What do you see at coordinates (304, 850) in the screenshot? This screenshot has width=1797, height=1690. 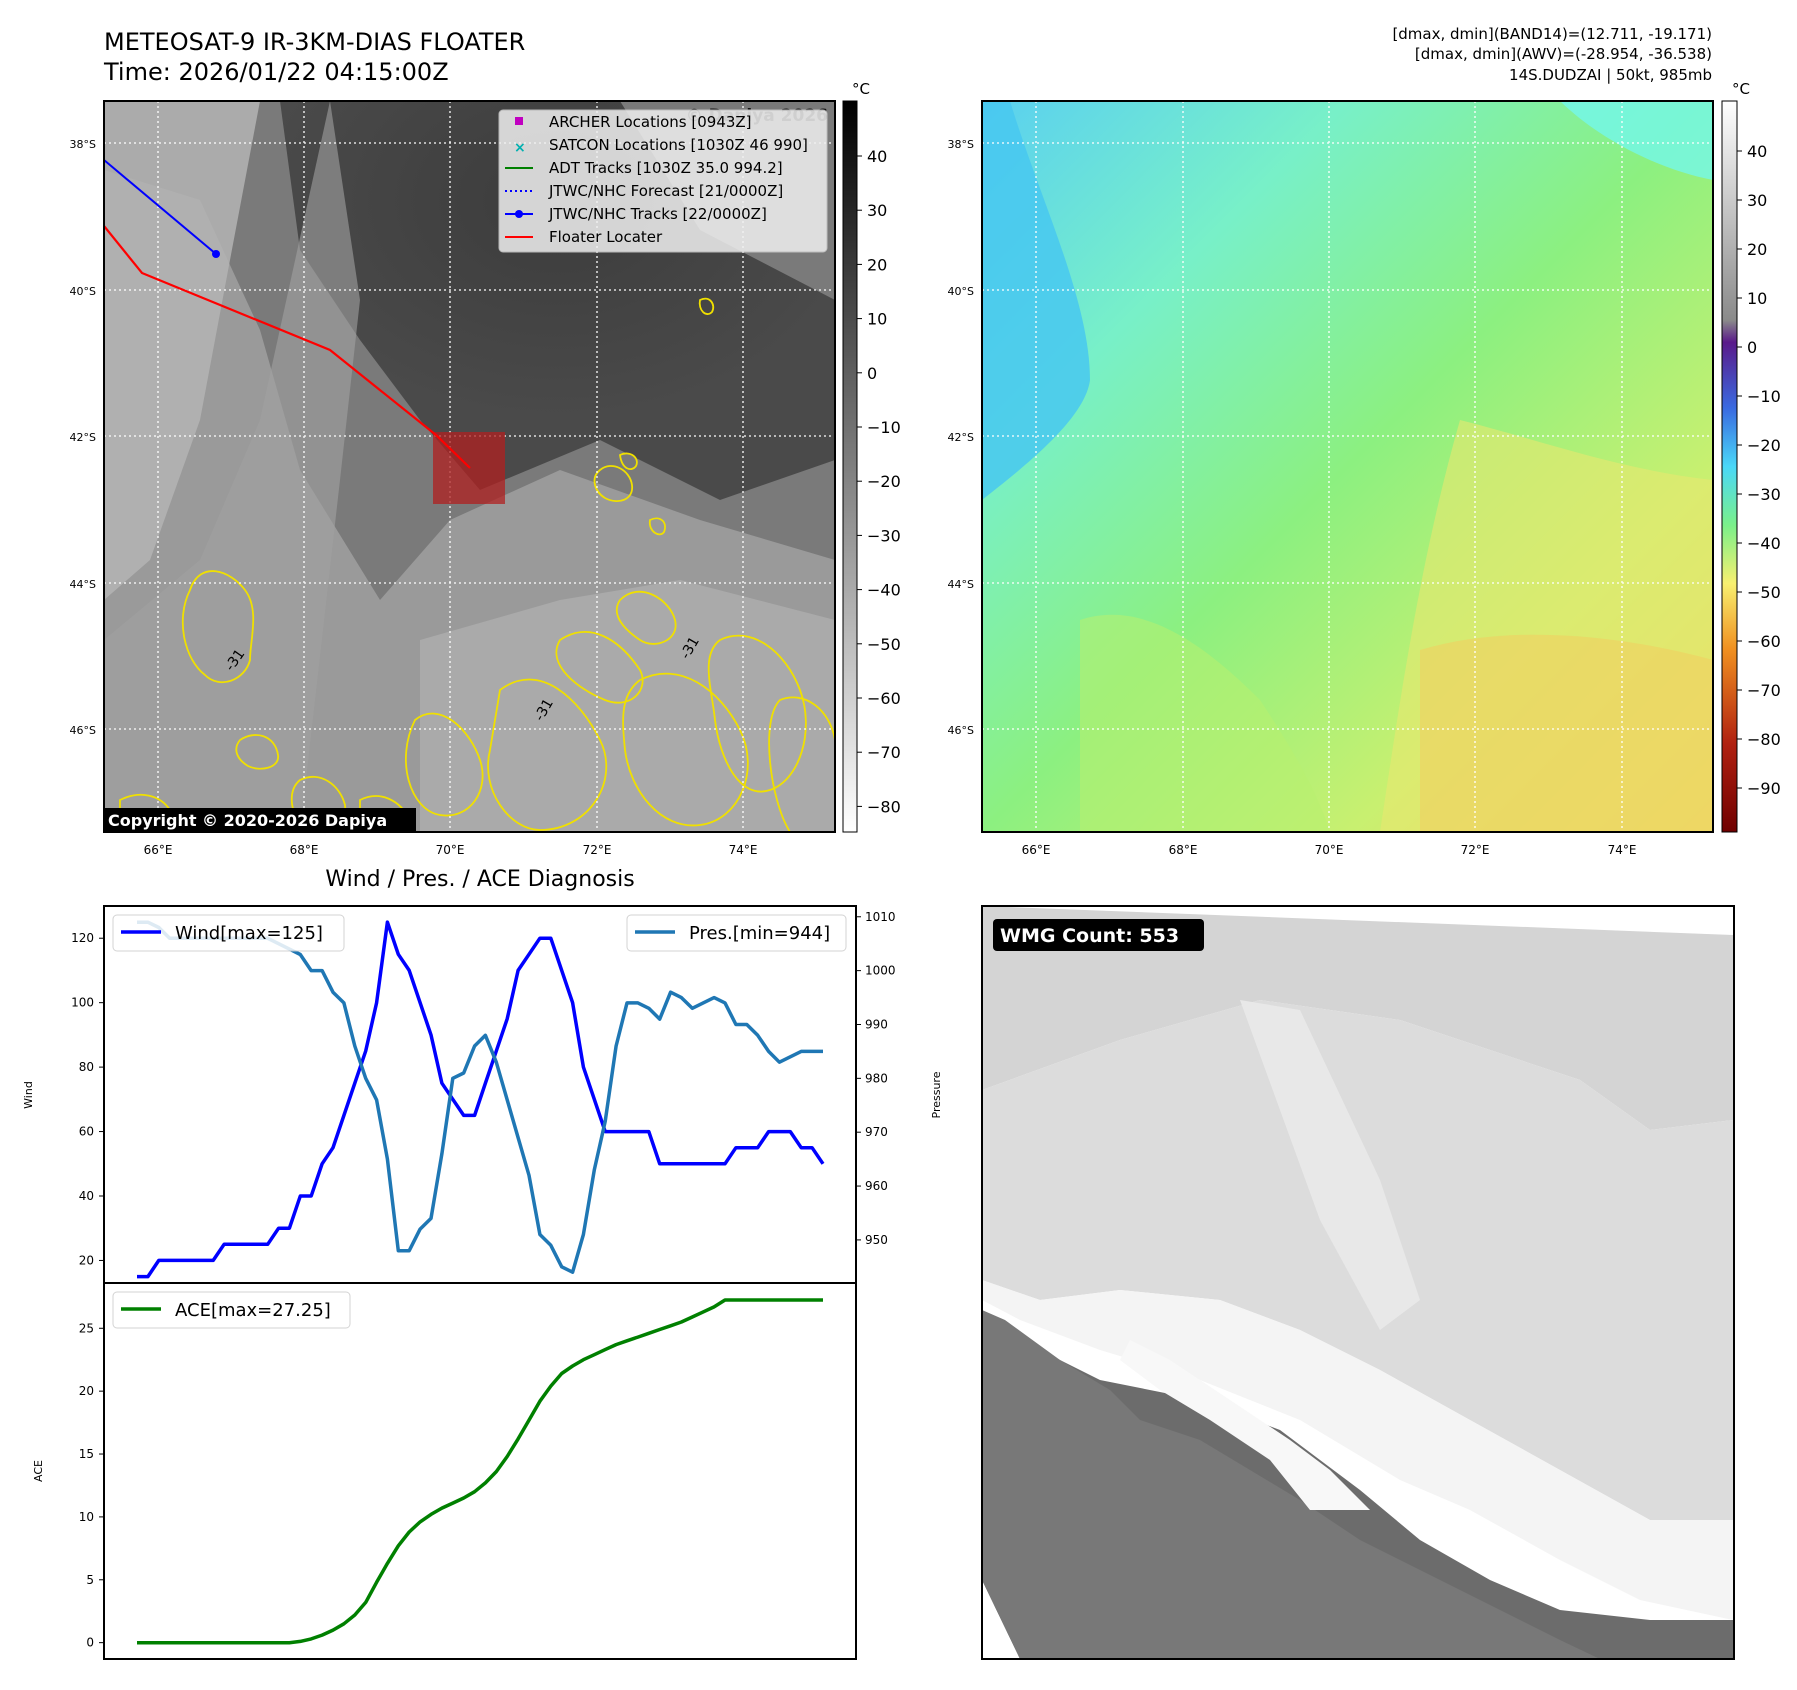 I see `ir-lon-label-68: 68°E` at bounding box center [304, 850].